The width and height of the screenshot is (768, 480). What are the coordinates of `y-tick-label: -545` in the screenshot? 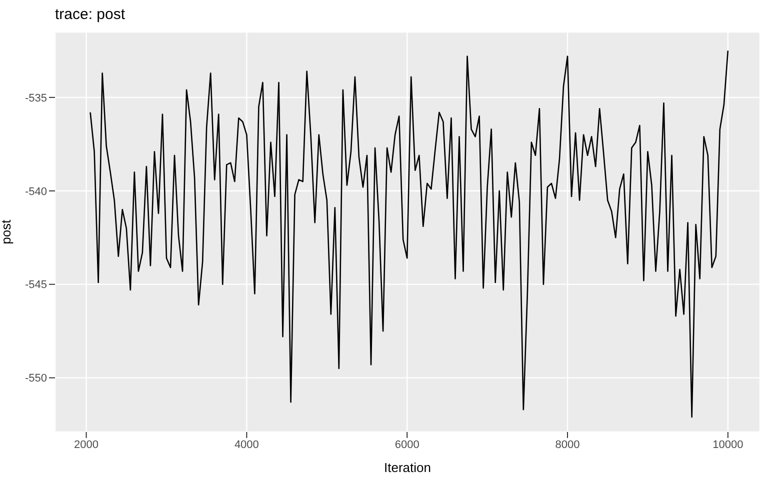 It's located at (35, 285).